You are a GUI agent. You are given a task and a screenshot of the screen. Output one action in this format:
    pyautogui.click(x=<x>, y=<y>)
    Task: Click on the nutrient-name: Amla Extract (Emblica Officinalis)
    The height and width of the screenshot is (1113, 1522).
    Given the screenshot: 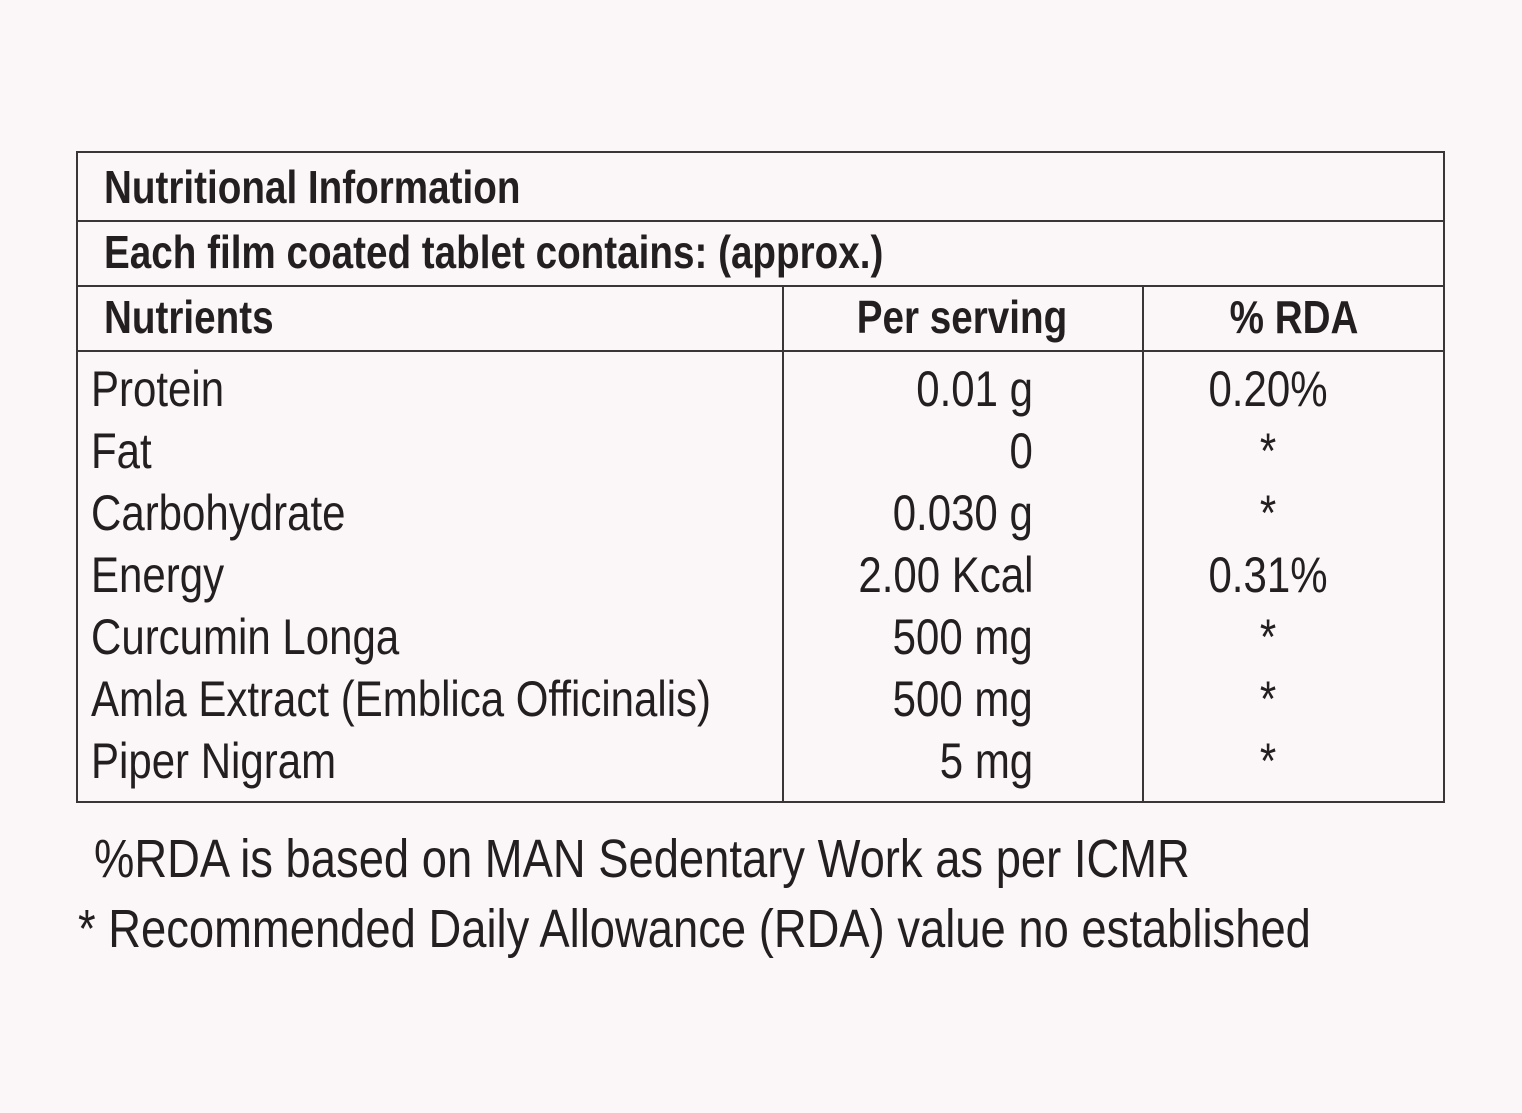 What is the action you would take?
    pyautogui.click(x=401, y=699)
    